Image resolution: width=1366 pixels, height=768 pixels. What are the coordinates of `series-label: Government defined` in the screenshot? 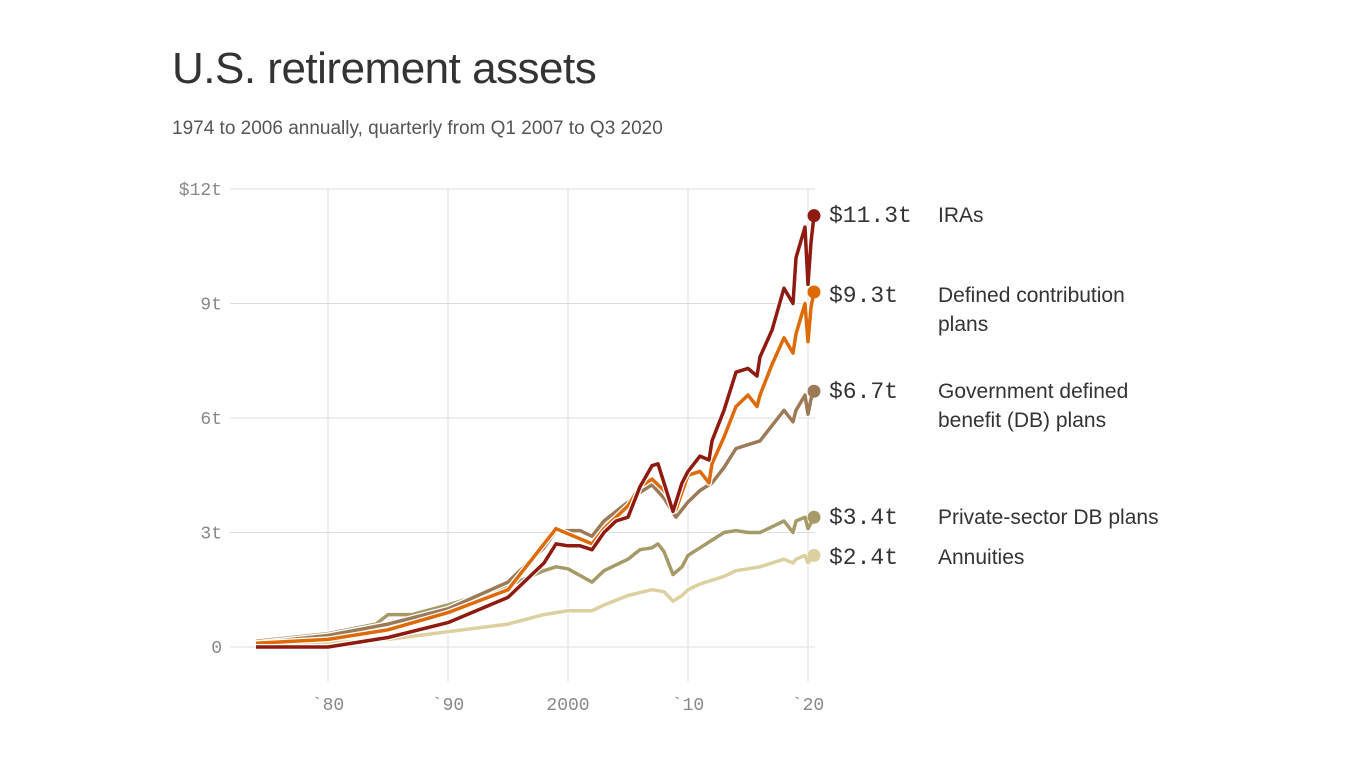 It's located at (1033, 391).